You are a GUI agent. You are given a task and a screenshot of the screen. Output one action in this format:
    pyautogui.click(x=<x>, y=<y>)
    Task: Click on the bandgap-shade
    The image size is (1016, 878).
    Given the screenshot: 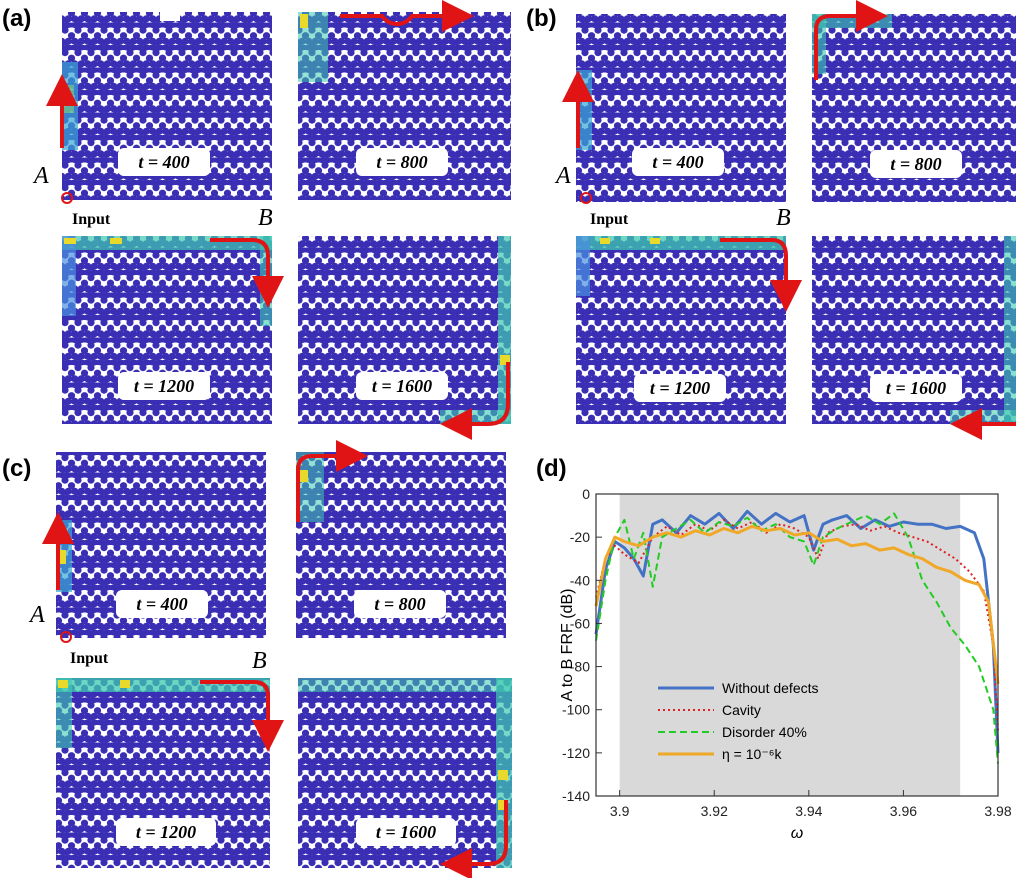 What is the action you would take?
    pyautogui.click(x=790, y=645)
    